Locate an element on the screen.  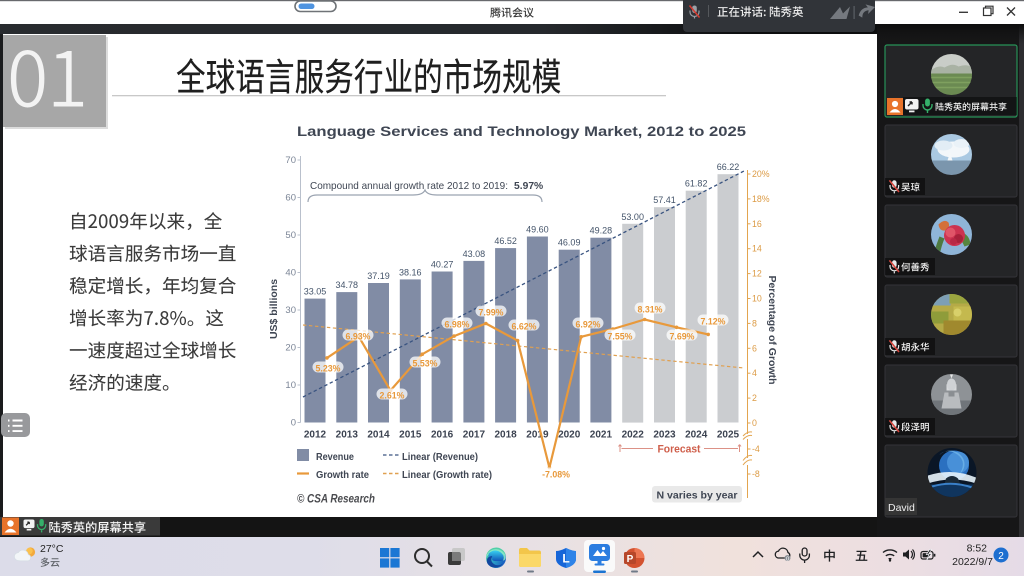
svg-text: Linear (Growth rate) is located at coordinates (447, 475).